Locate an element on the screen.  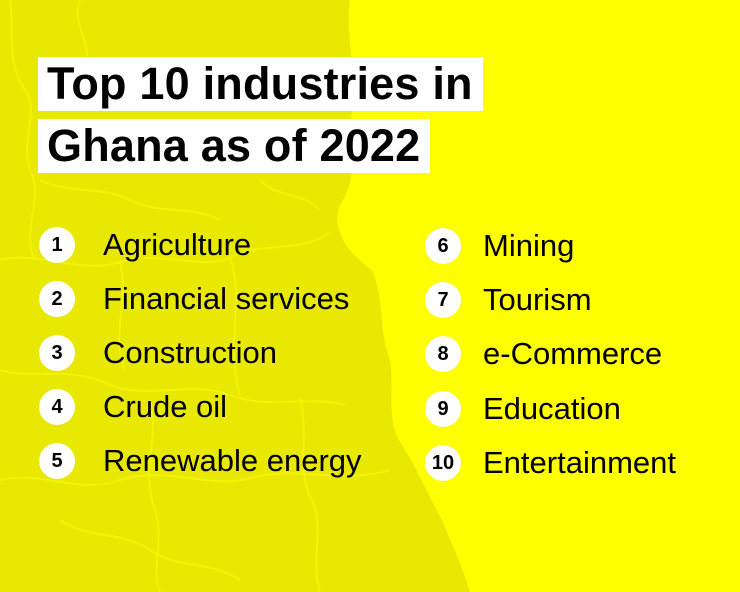
industry-label: Renewable energy is located at coordinates (232, 460).